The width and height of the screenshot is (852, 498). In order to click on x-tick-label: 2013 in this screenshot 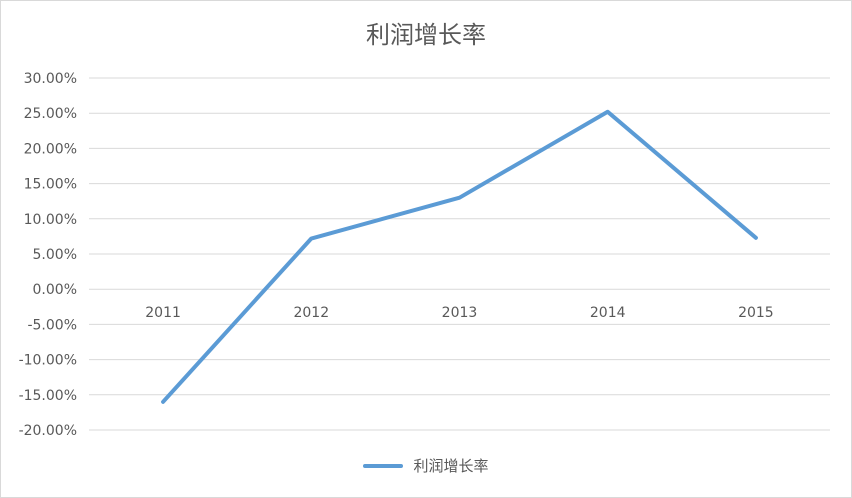, I will do `click(460, 313)`.